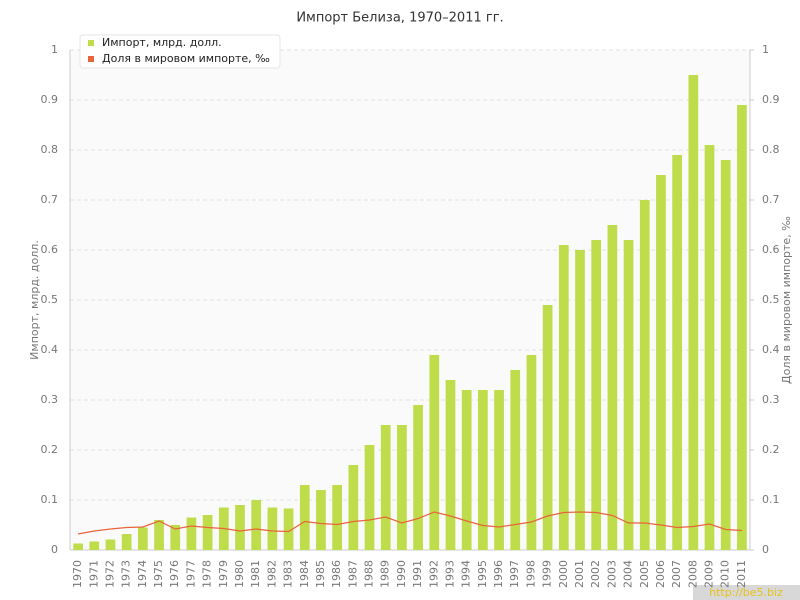 The width and height of the screenshot is (800, 600). I want to click on x-tick-label: 2009, so click(709, 574).